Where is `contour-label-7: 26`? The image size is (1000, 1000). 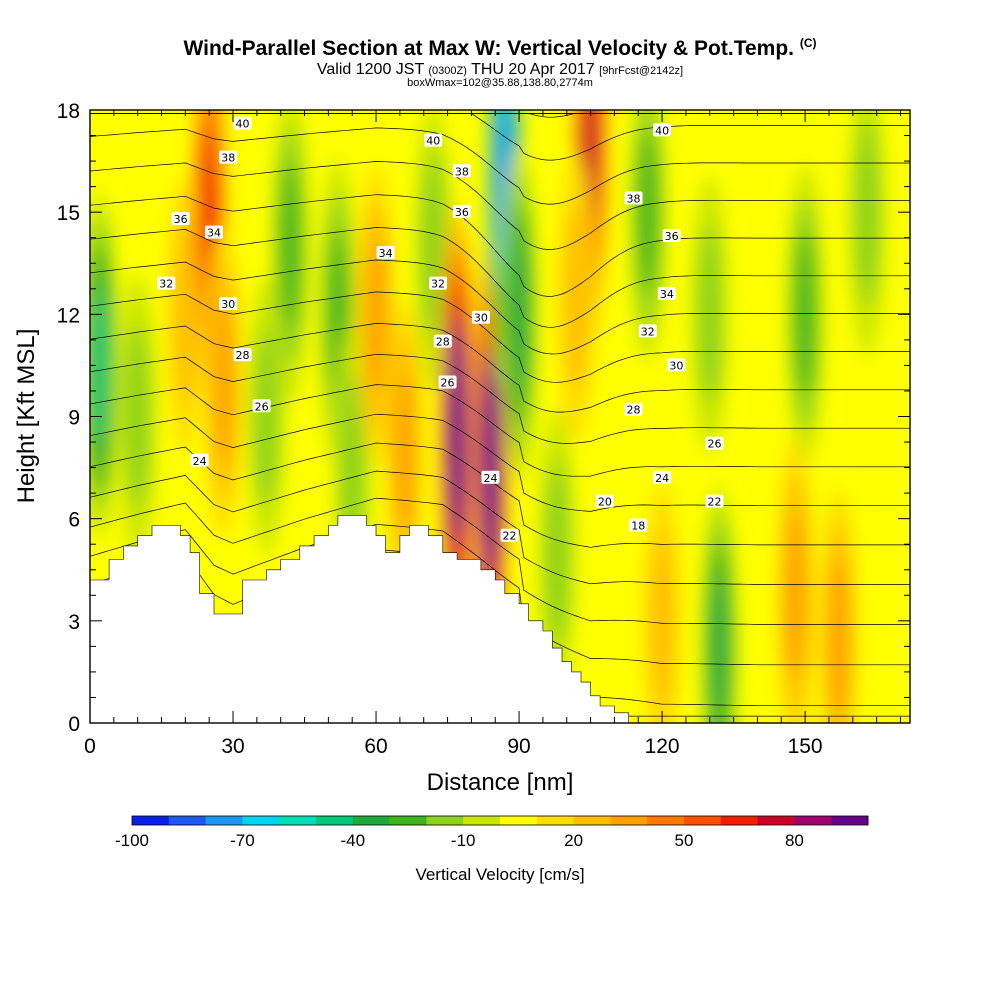
contour-label-7: 26 is located at coordinates (261, 406).